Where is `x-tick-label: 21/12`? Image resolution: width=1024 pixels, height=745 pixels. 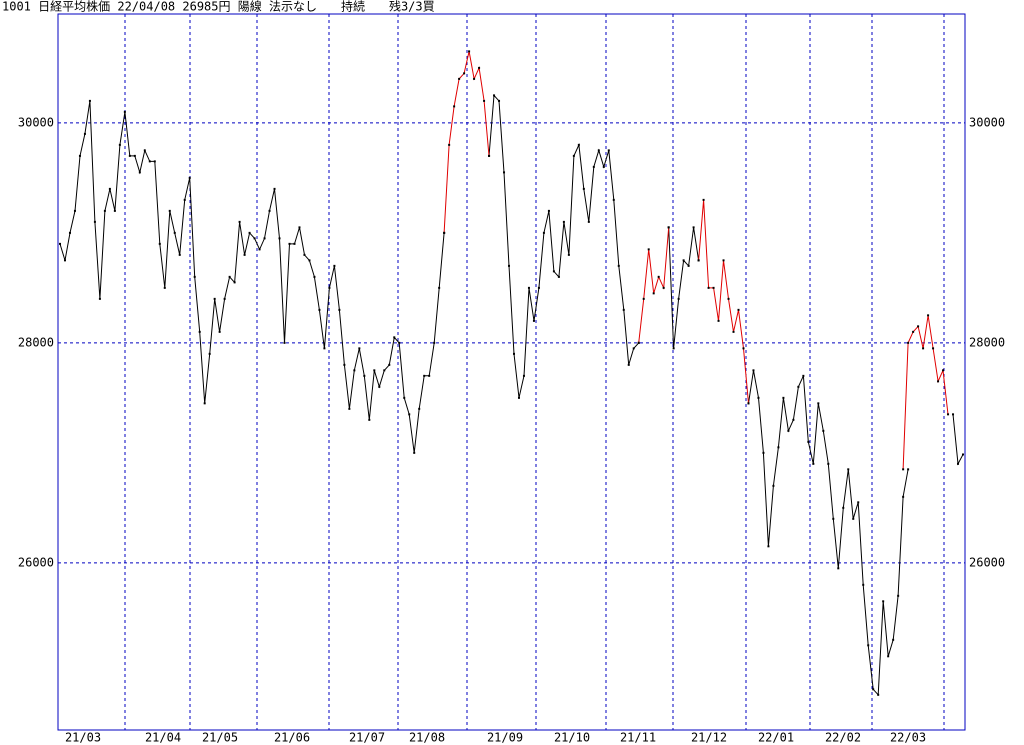 x-tick-label: 21/12 is located at coordinates (709, 738).